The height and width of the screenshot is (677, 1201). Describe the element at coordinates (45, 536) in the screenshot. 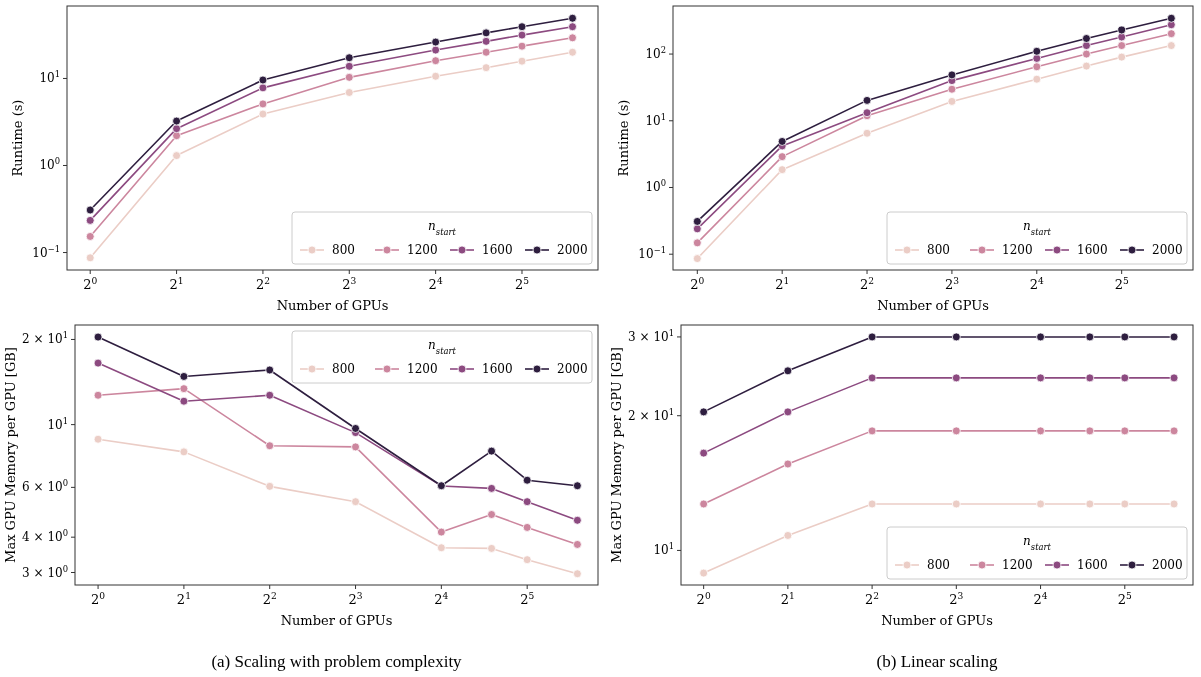

I see `y-tick-label: 4 × 10$^{0}$` at that location.